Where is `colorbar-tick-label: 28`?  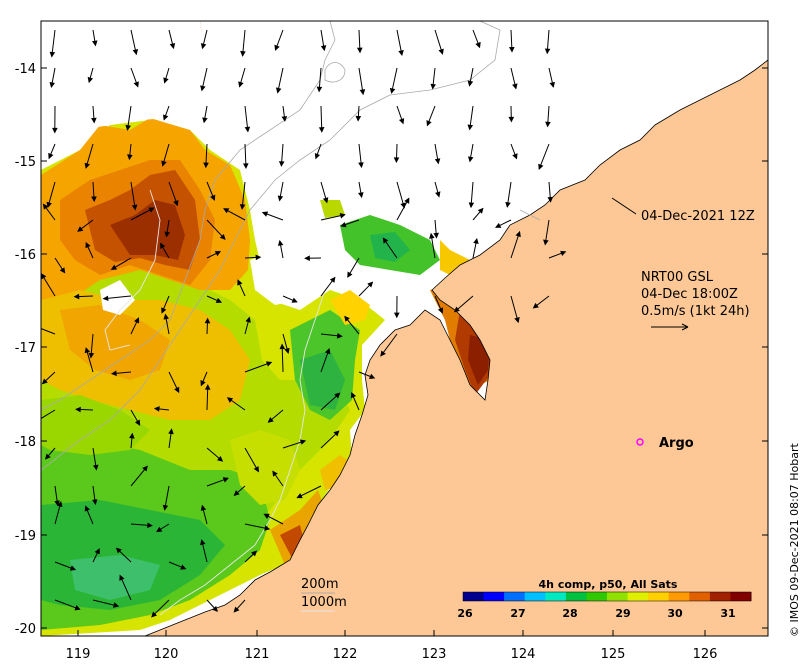
colorbar-tick-label: 28 is located at coordinates (569, 613).